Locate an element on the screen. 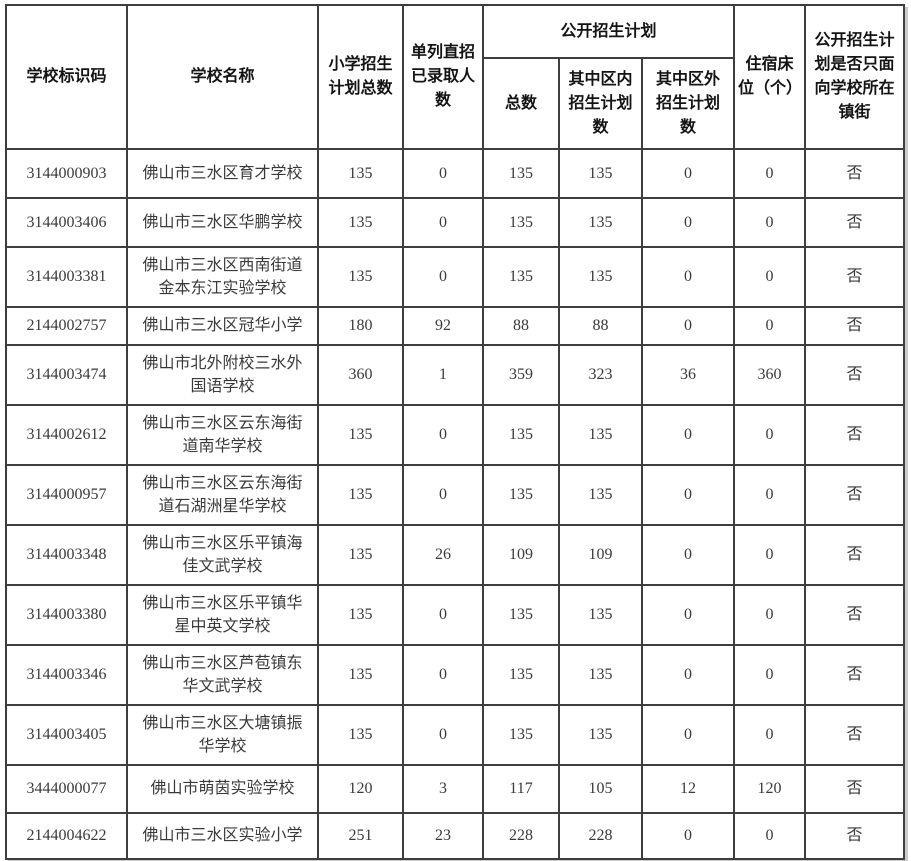 This screenshot has width=911, height=861. school-name-text: 佛山市三水区乐平镇海佳文武学校 is located at coordinates (222, 554).